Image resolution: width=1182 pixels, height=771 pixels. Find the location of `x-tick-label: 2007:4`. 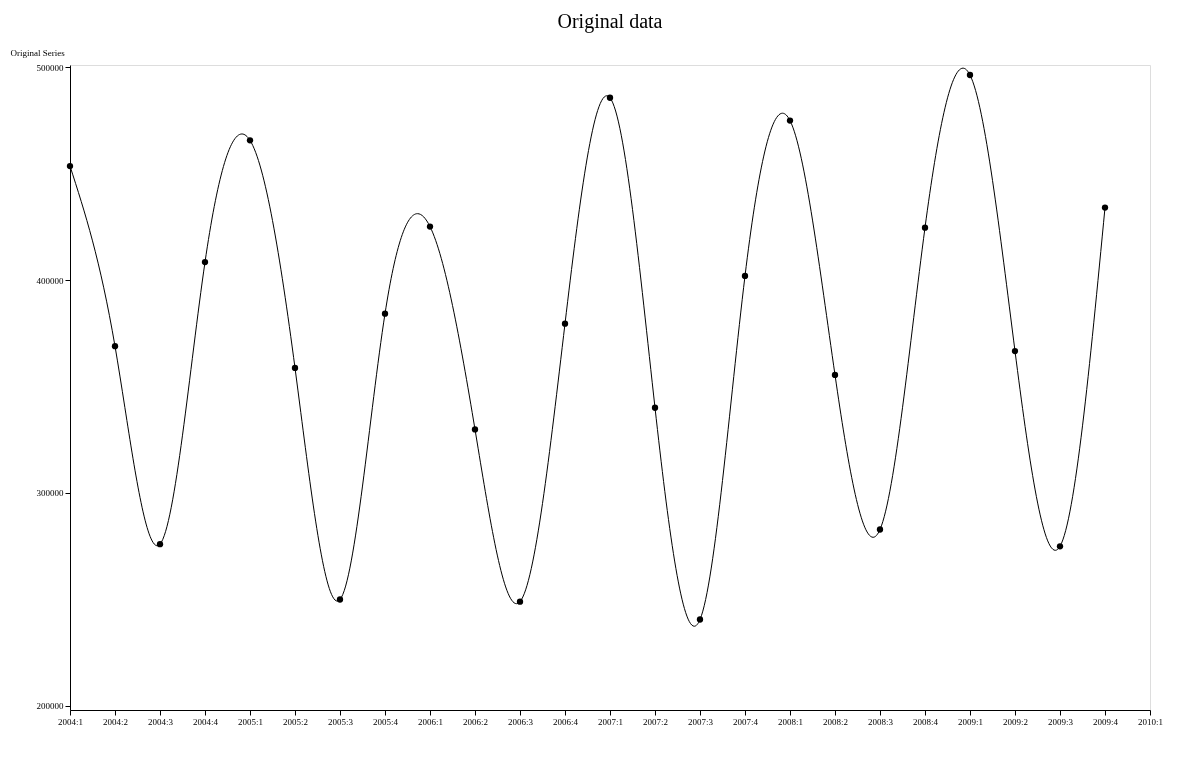

x-tick-label: 2007:4 is located at coordinates (745, 721).